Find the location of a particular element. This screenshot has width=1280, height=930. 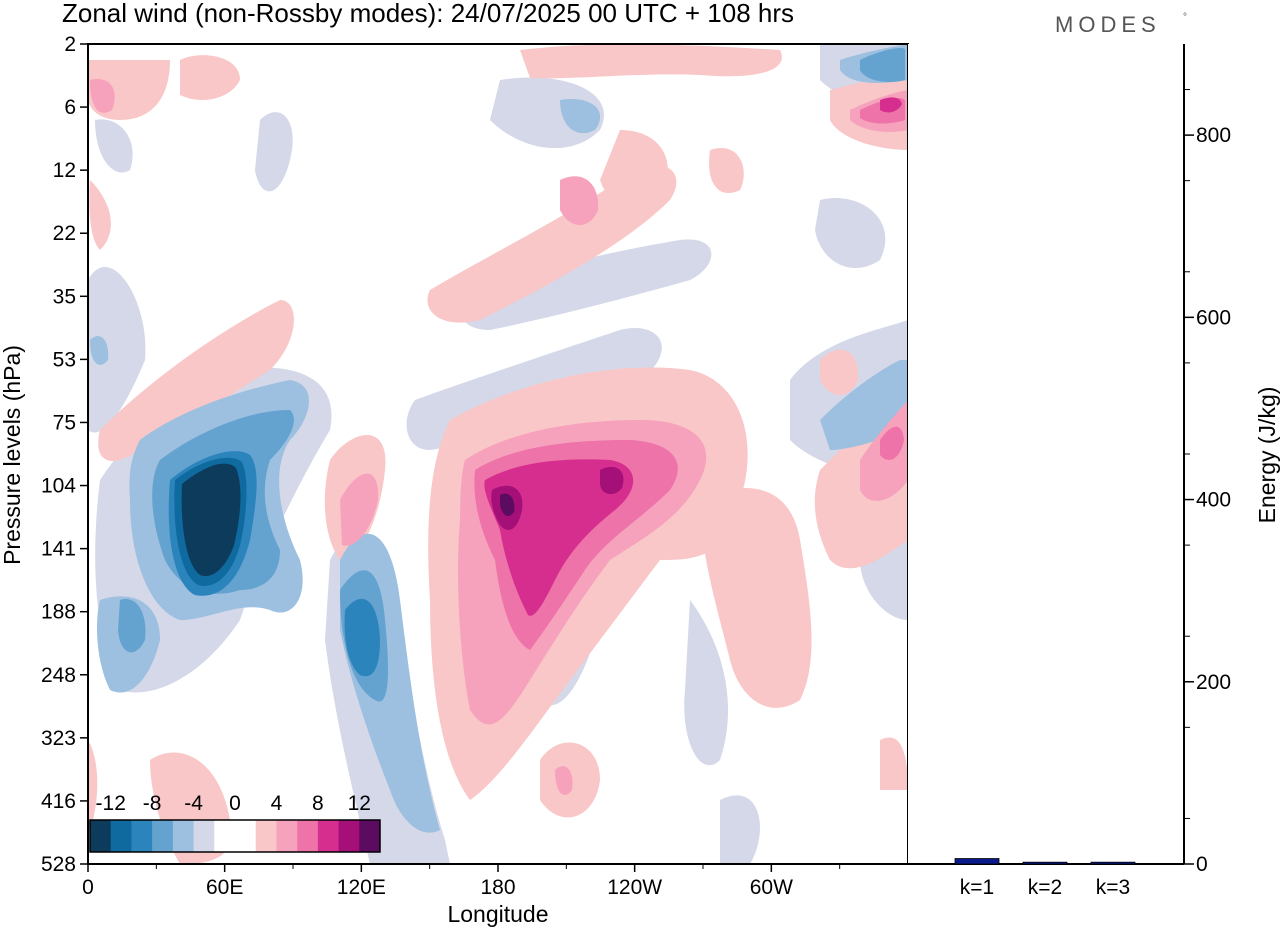

colorbar-frame is located at coordinates (235, 836).